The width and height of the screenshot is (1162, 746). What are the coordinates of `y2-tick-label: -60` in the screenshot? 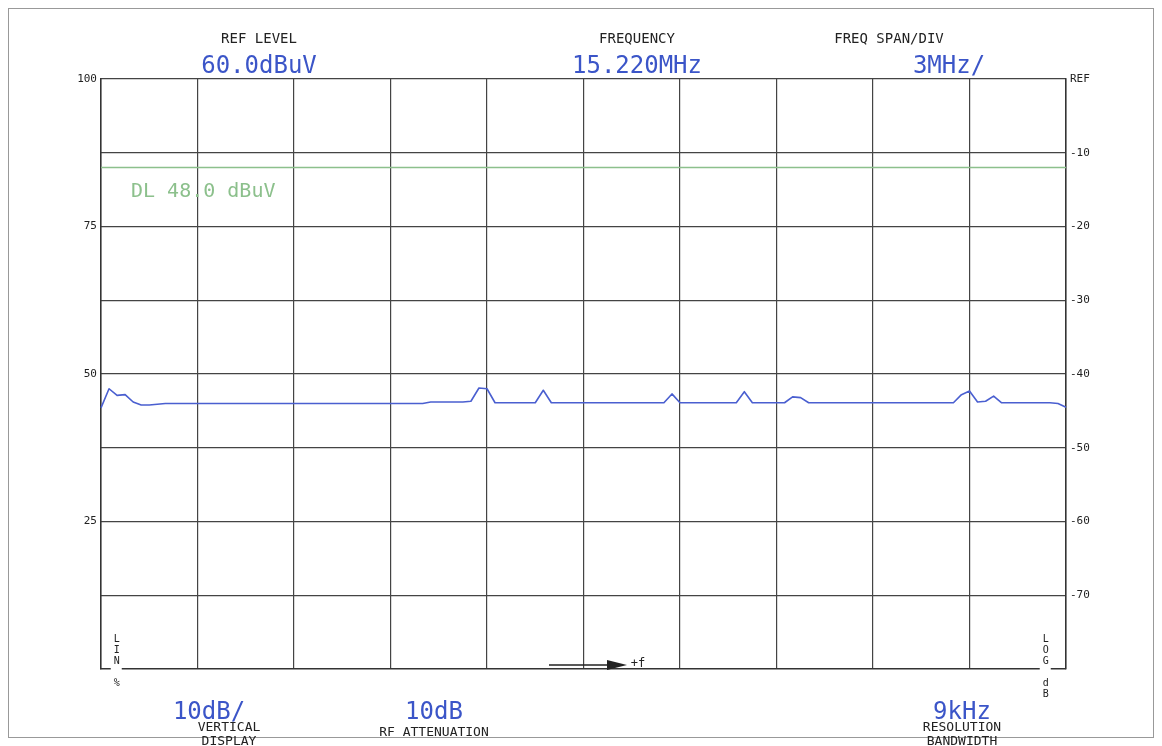 It's located at (1080, 521).